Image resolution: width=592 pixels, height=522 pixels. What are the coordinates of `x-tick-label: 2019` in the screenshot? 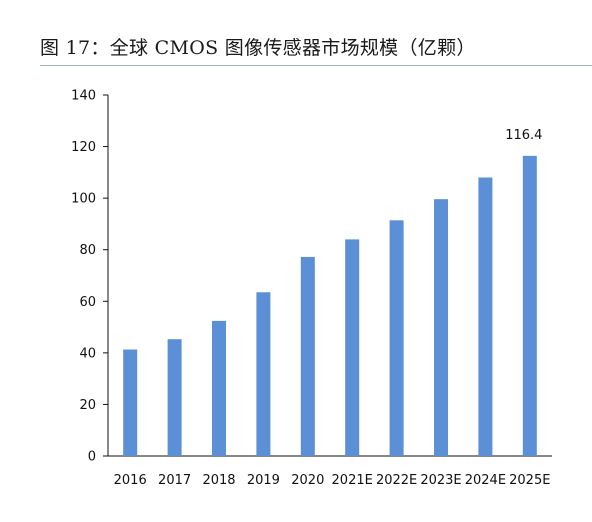 It's located at (263, 480).